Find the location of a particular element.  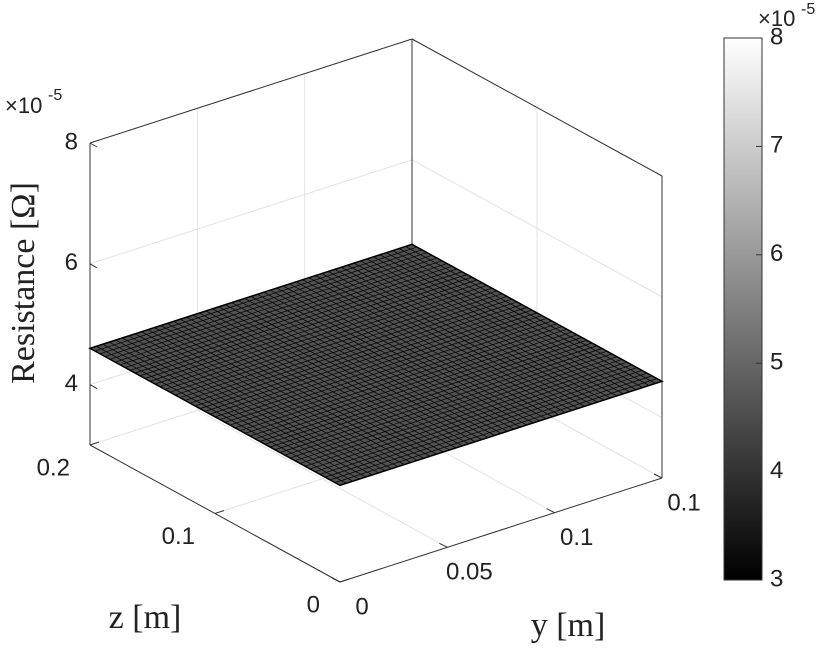

y-tick-label: 0.05 is located at coordinates (469, 572).